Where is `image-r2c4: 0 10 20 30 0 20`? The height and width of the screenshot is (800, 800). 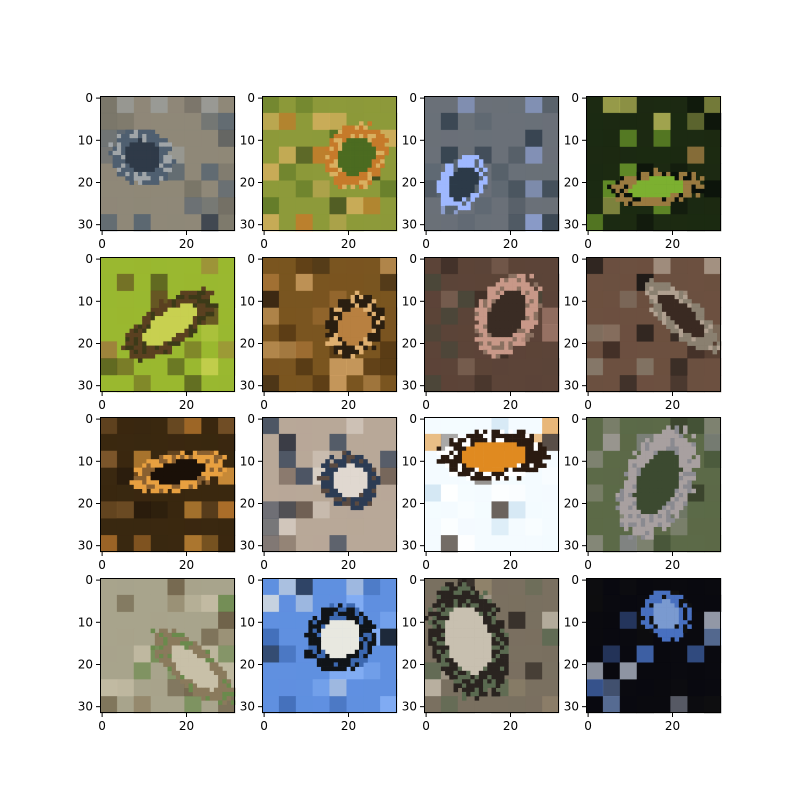 image-r2c4: 0 10 20 30 0 20 is located at coordinates (643, 332).